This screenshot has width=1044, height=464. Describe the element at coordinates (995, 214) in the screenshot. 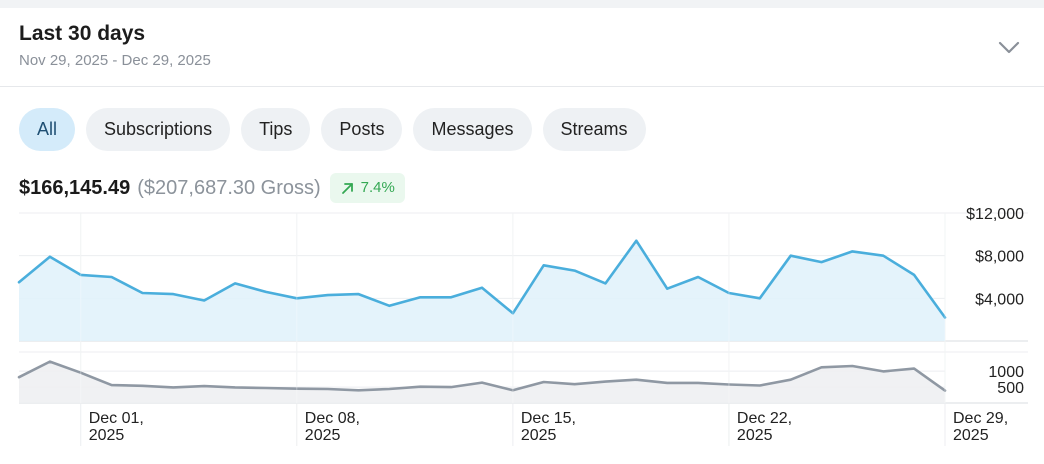

I see `earnings-y-tick-label: $12,000` at that location.